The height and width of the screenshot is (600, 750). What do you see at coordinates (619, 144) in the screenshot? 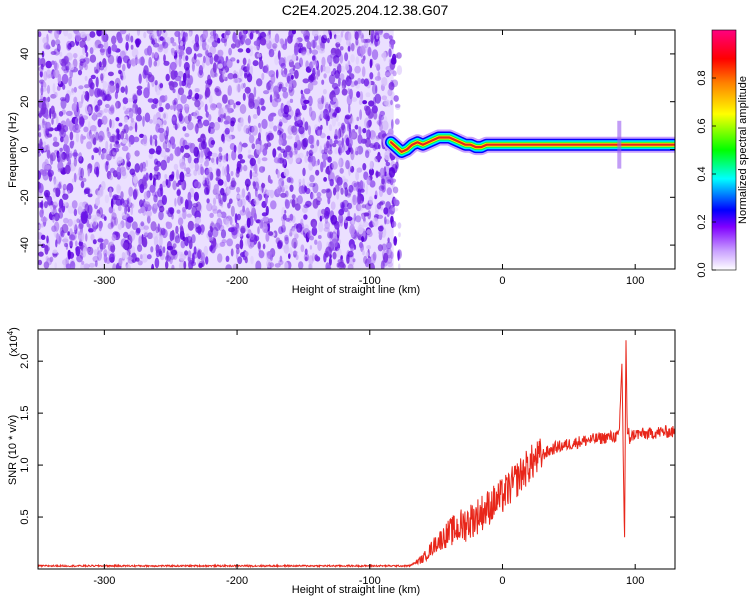
I see `track-spike` at bounding box center [619, 144].